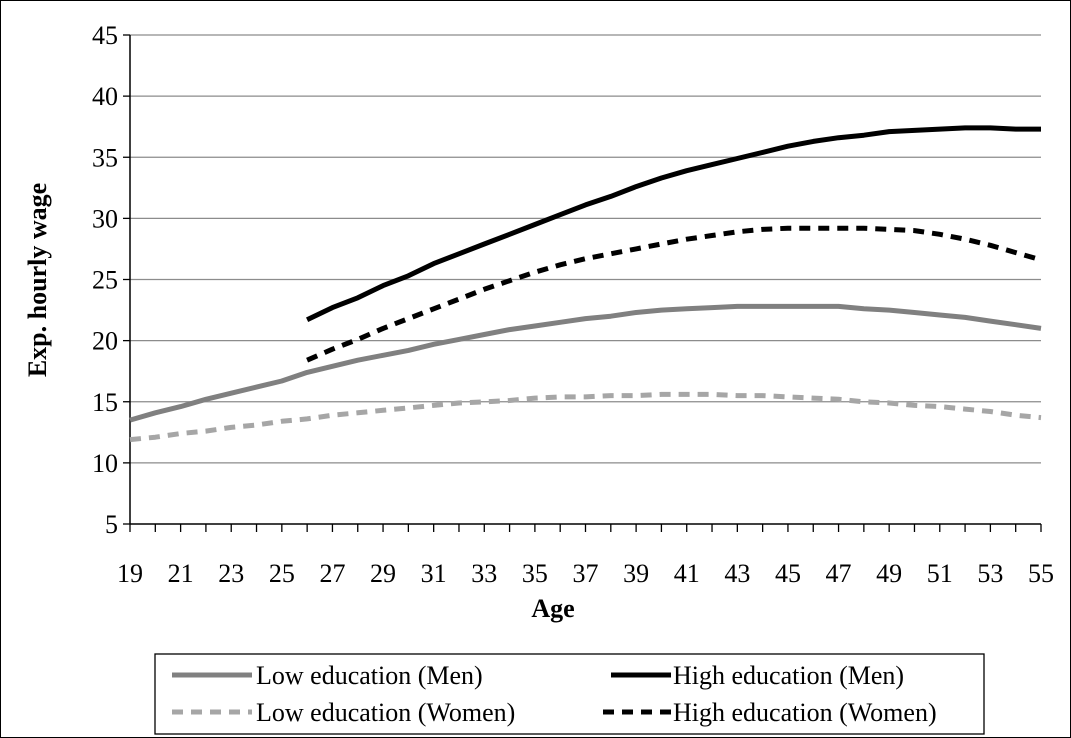 This screenshot has height=738, width=1071. I want to click on x-tick-label-37: 37, so click(586, 573).